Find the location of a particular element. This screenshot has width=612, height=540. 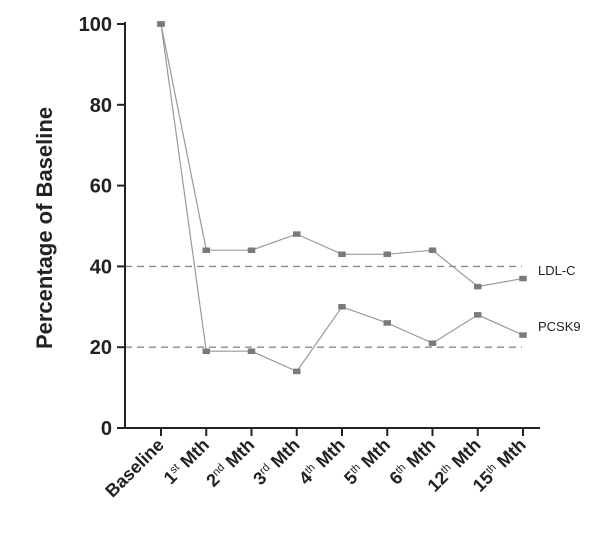

y-tick-label: 0 is located at coordinates (106, 429).